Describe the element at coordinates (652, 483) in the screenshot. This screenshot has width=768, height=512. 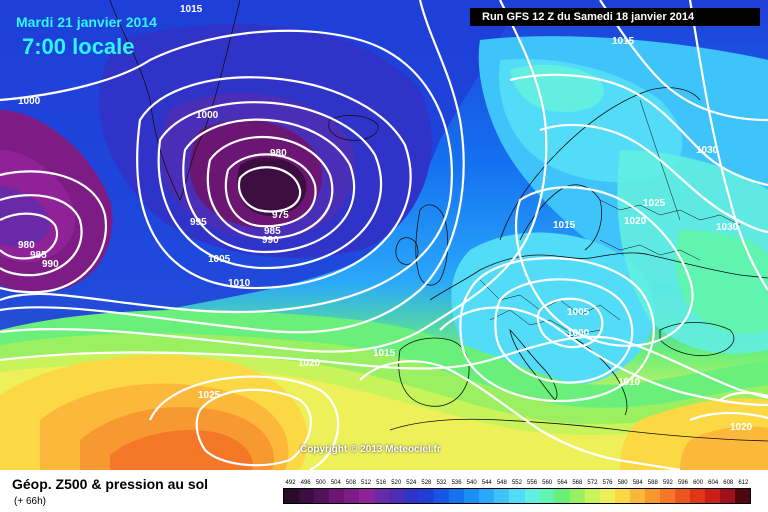
I see `scale-label: 588` at that location.